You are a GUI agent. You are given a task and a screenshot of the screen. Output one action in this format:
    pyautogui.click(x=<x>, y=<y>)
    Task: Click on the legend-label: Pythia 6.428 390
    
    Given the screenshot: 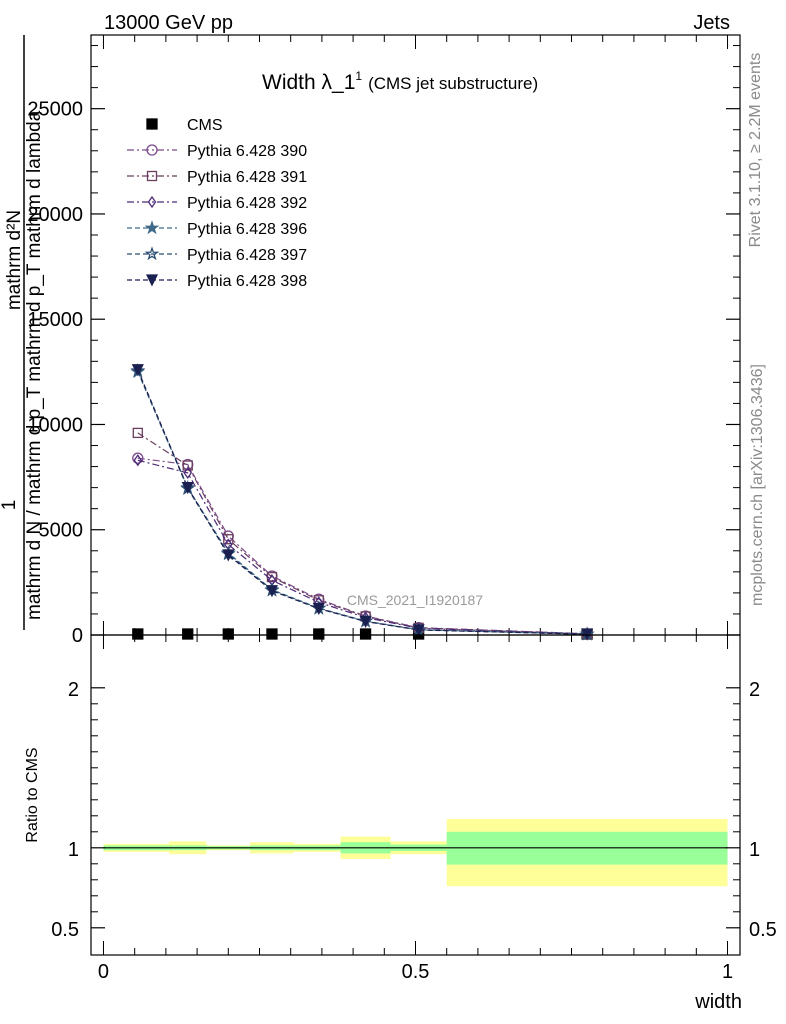 What is the action you would take?
    pyautogui.click(x=247, y=151)
    